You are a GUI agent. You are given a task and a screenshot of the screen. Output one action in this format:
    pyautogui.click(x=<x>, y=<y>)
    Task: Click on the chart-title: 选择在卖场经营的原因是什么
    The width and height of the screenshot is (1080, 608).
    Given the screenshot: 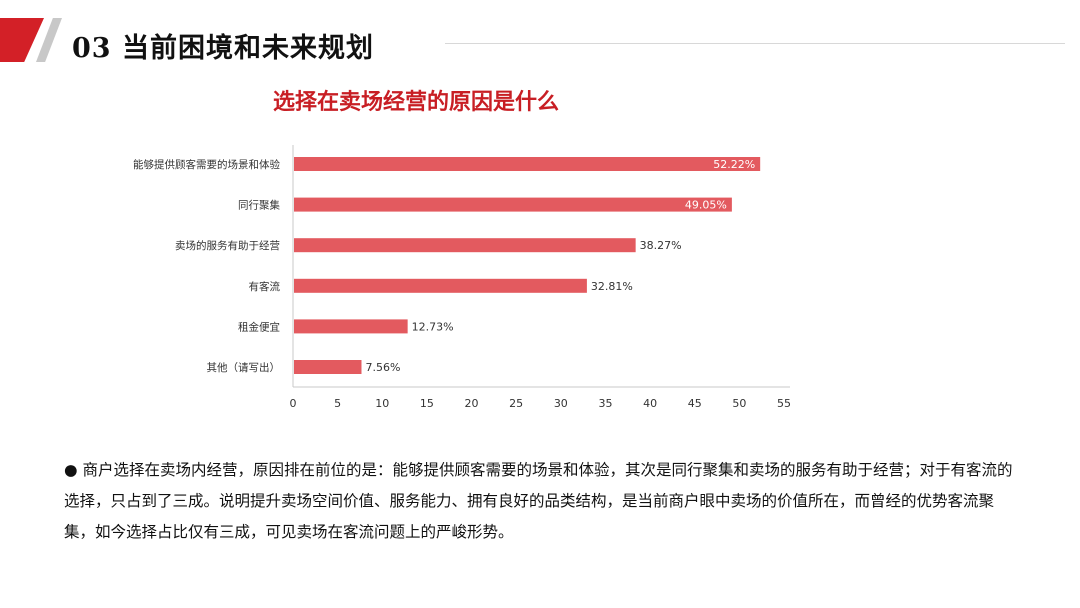 What is the action you would take?
    pyautogui.click(x=416, y=102)
    